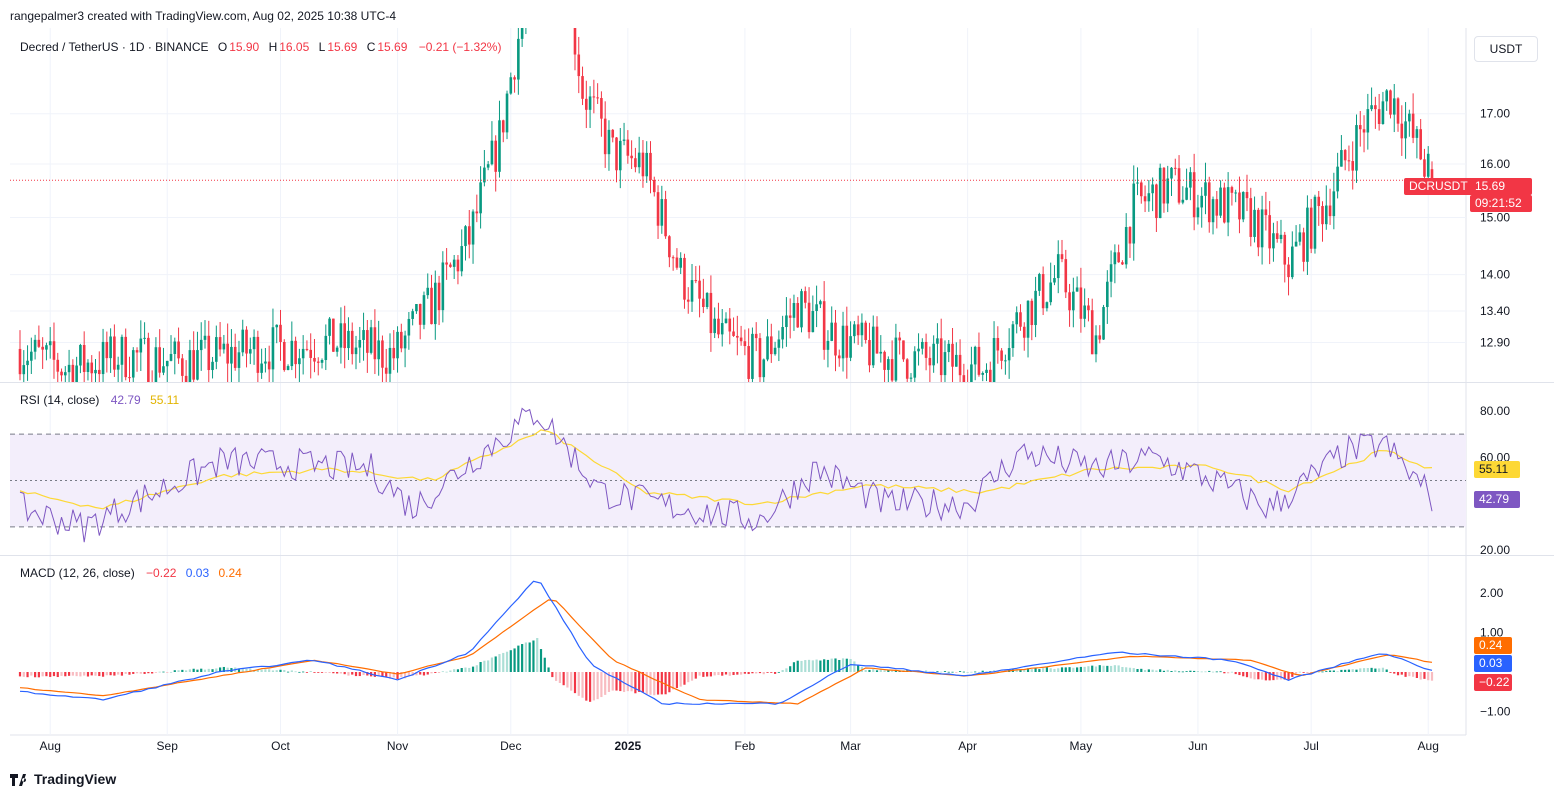 This screenshot has width=1554, height=800. I want to click on pane-separator-macd, so click(777, 555).